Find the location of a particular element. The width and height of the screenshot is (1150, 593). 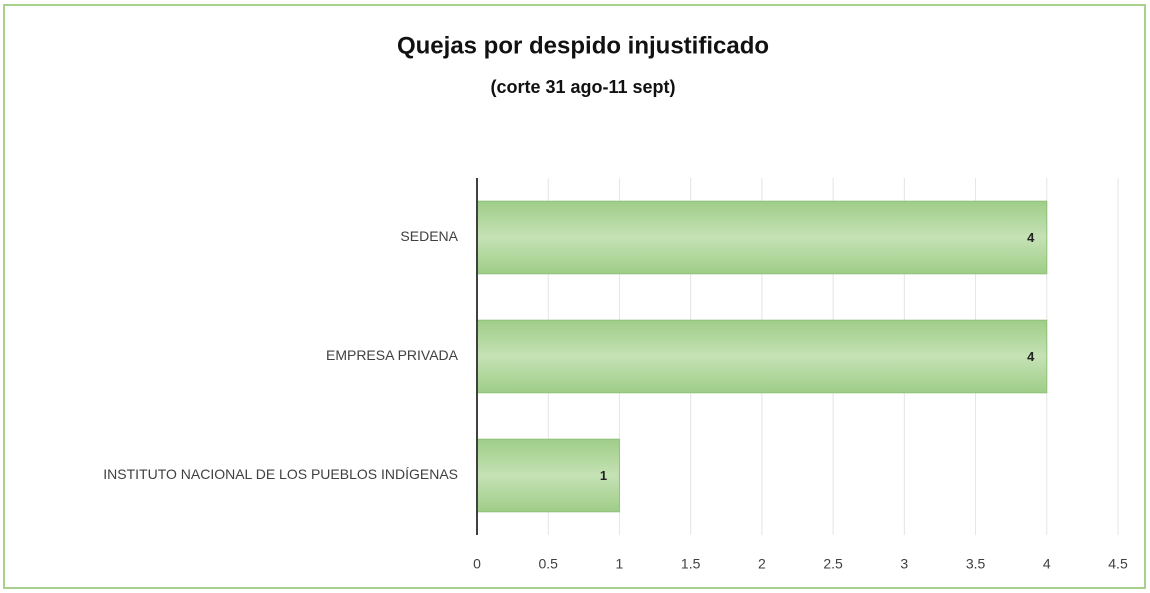

x-tick-label: 2 is located at coordinates (762, 564).